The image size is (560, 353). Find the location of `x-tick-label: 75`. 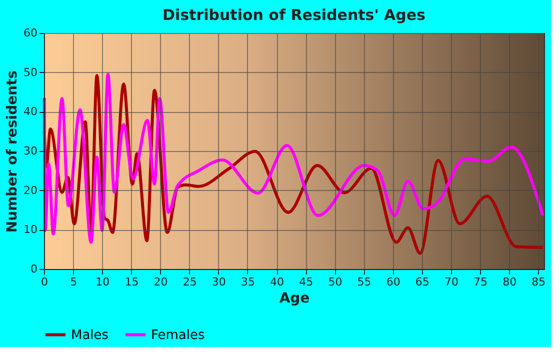

x-tick-label: 75 is located at coordinates (481, 282).